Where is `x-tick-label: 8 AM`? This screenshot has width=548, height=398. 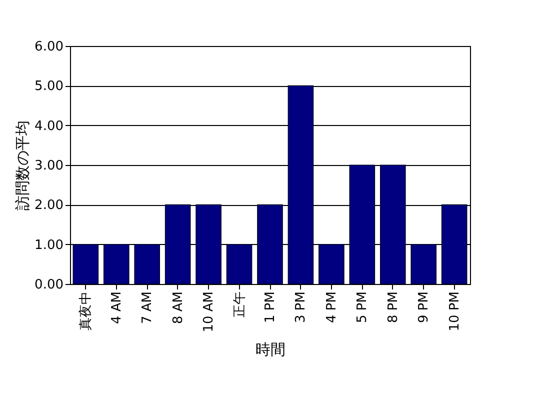
x-tick-label: 8 AM is located at coordinates (178, 308).